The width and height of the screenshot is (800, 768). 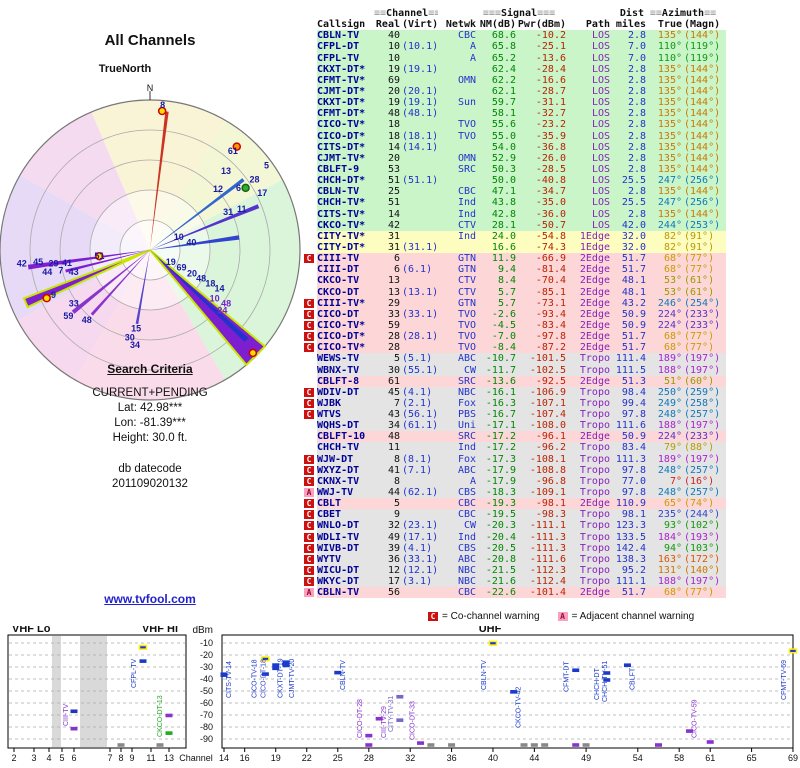 I want to click on signal-group-header: ≡≡≡Signal≡≡≡, so click(x=519, y=13).